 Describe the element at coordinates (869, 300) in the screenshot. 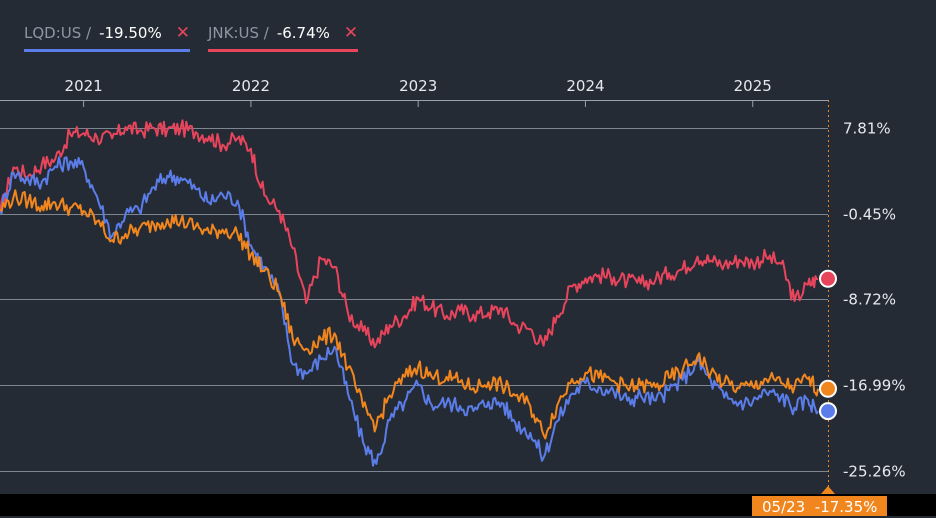

I see `y-tick-label: -8.72%` at that location.